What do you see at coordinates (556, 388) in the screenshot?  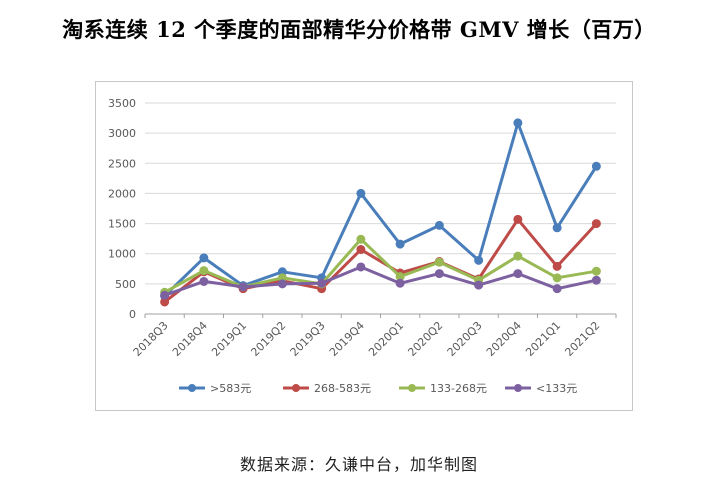 I see `legend-label: <133元` at bounding box center [556, 388].